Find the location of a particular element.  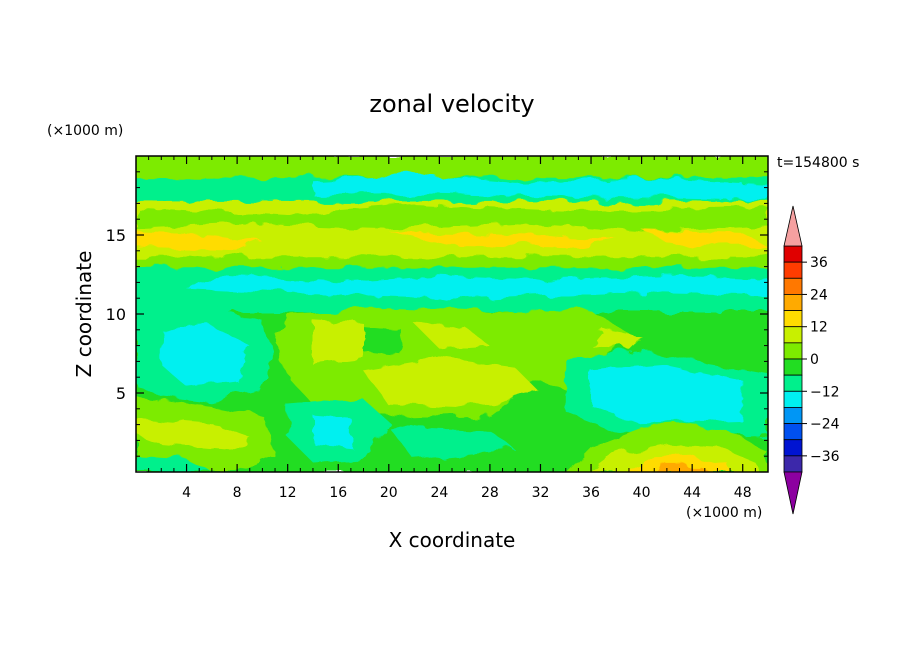

x-tick-label: 12 is located at coordinates (288, 493).